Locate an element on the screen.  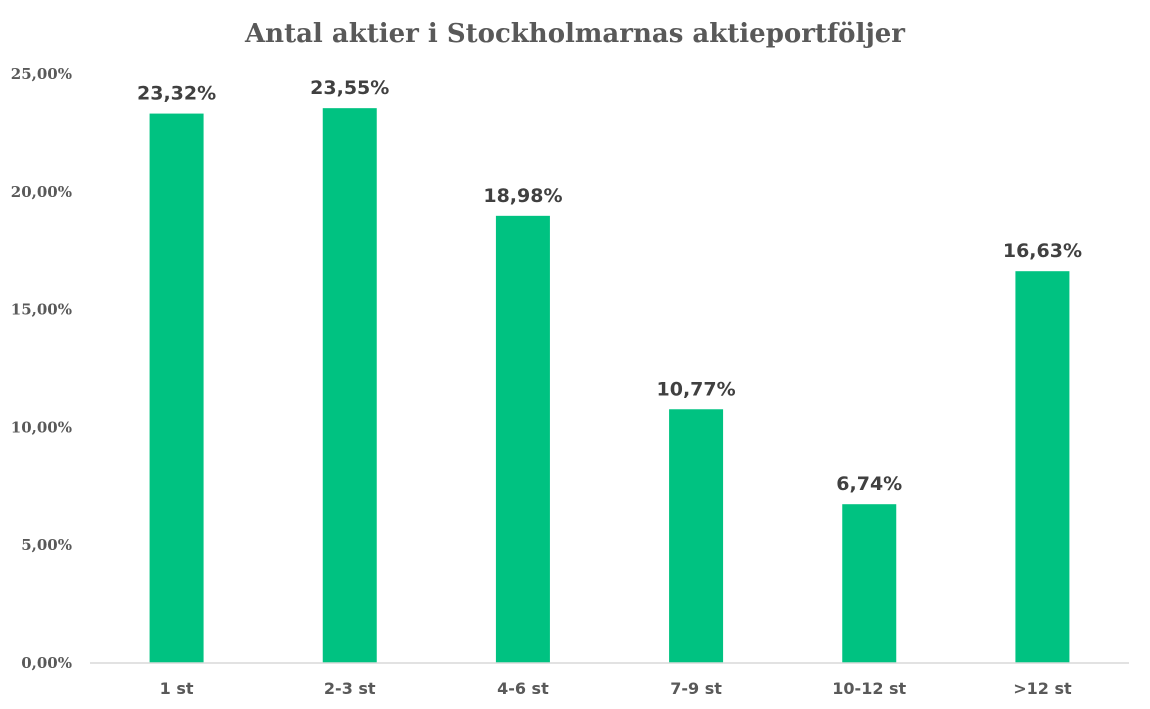
data-label: 6,74% is located at coordinates (869, 484).